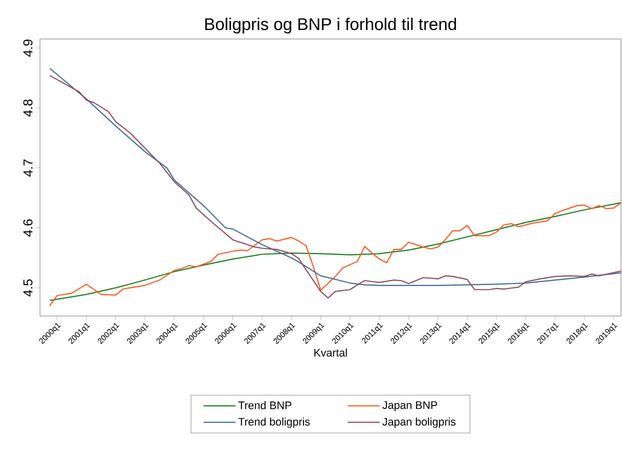  What do you see at coordinates (330, 352) in the screenshot?
I see `x-axis-title: Kvartal` at bounding box center [330, 352].